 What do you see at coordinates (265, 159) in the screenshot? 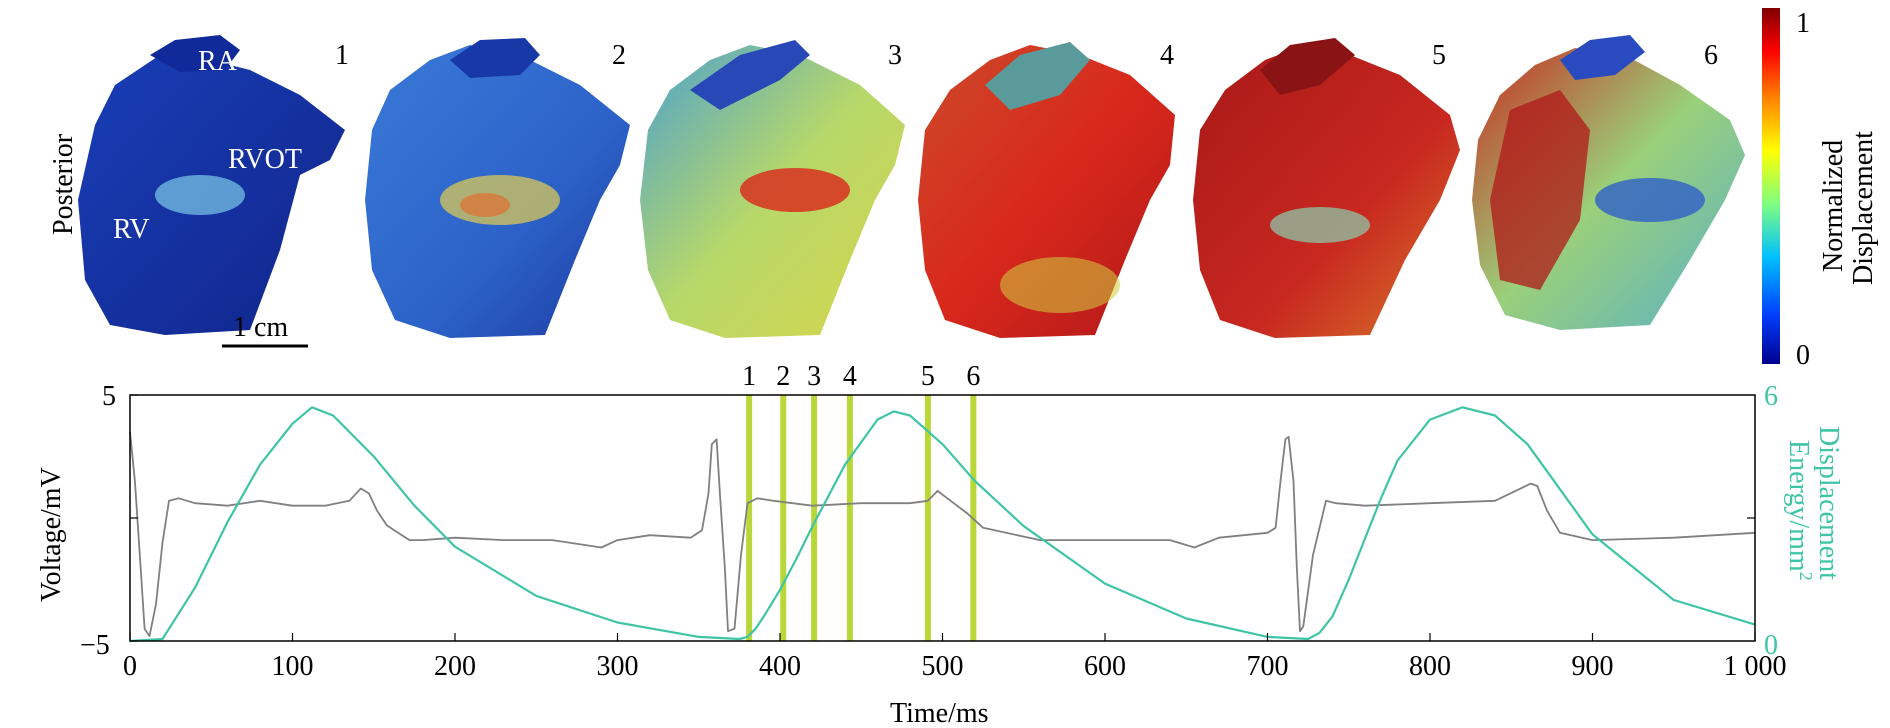
I see `region-label-rvot: RVOT` at bounding box center [265, 159].